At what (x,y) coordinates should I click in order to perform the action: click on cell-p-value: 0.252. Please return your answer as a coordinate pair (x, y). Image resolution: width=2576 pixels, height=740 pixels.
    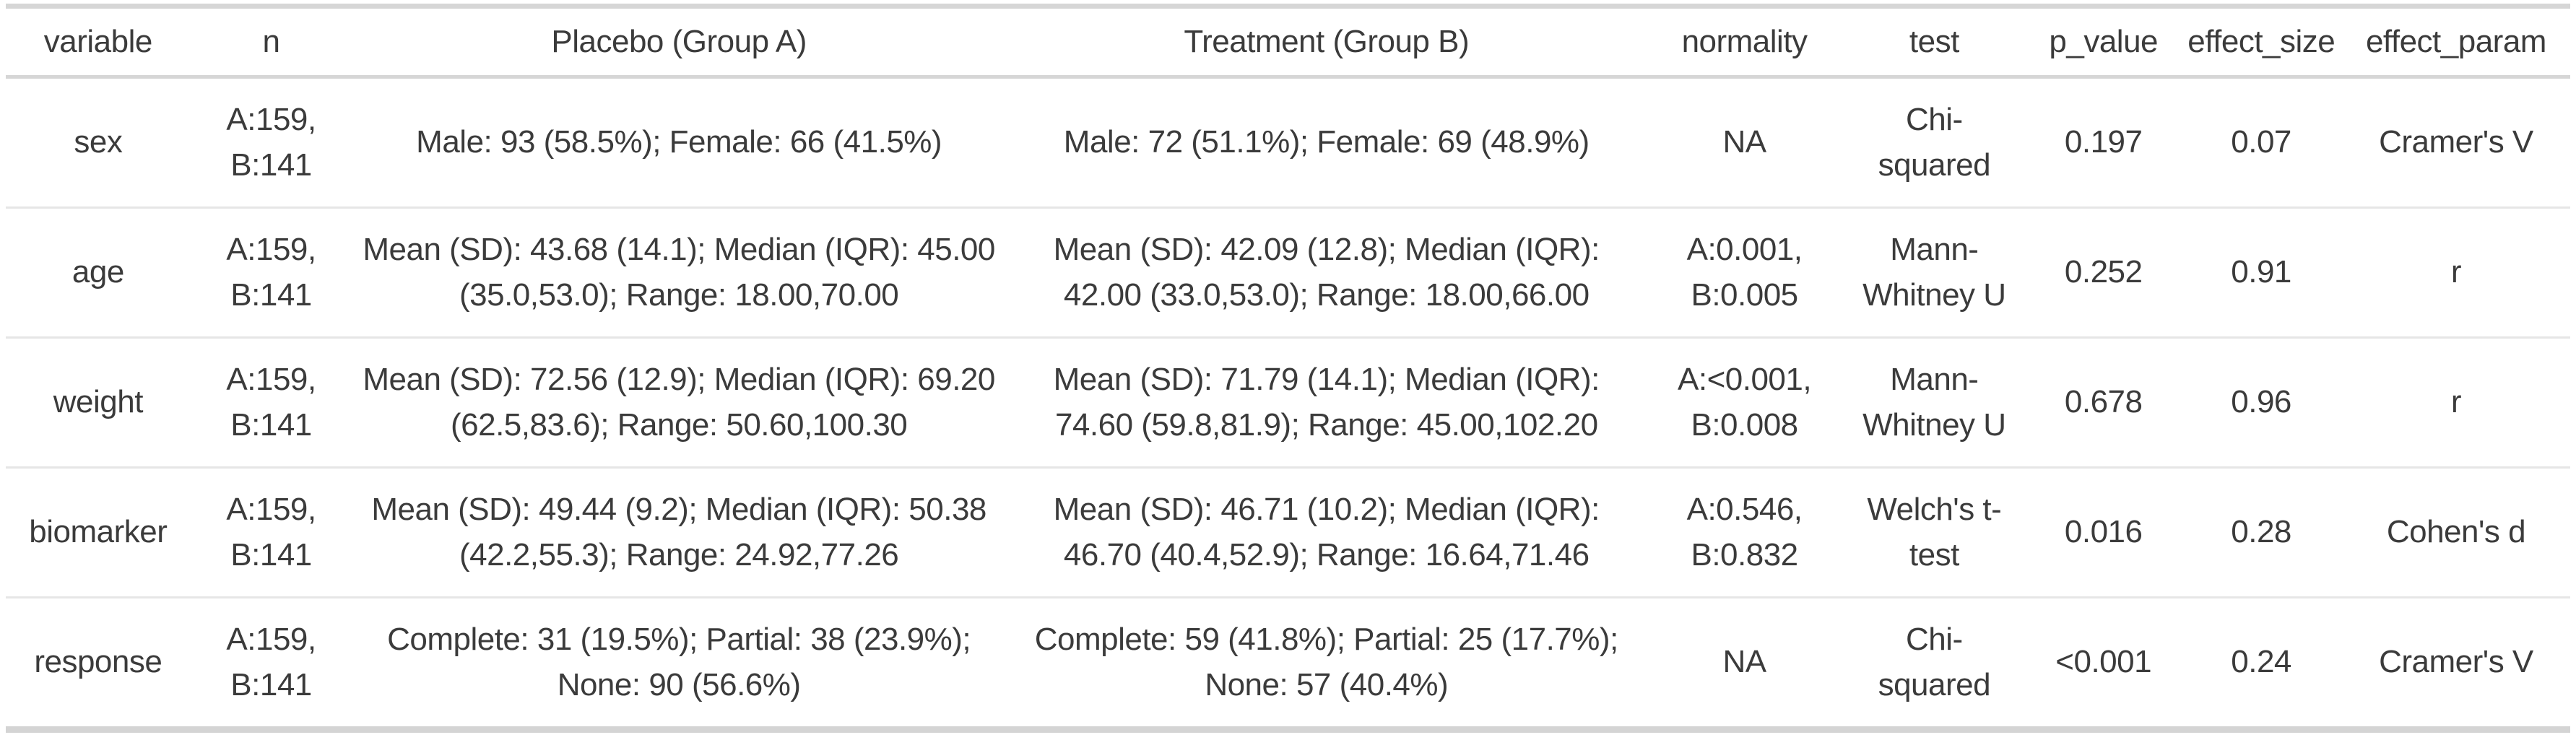
    Looking at the image, I should click on (2103, 272).